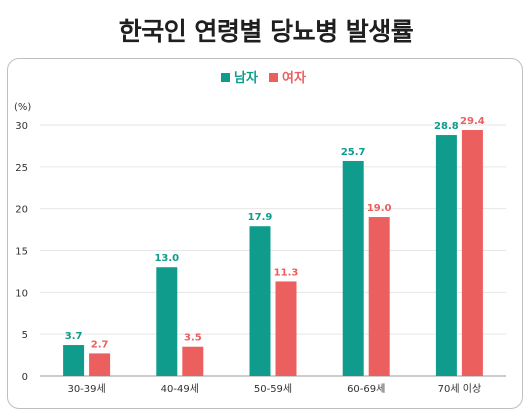  What do you see at coordinates (193, 338) in the screenshot?
I see `data-label: 3.5` at bounding box center [193, 338].